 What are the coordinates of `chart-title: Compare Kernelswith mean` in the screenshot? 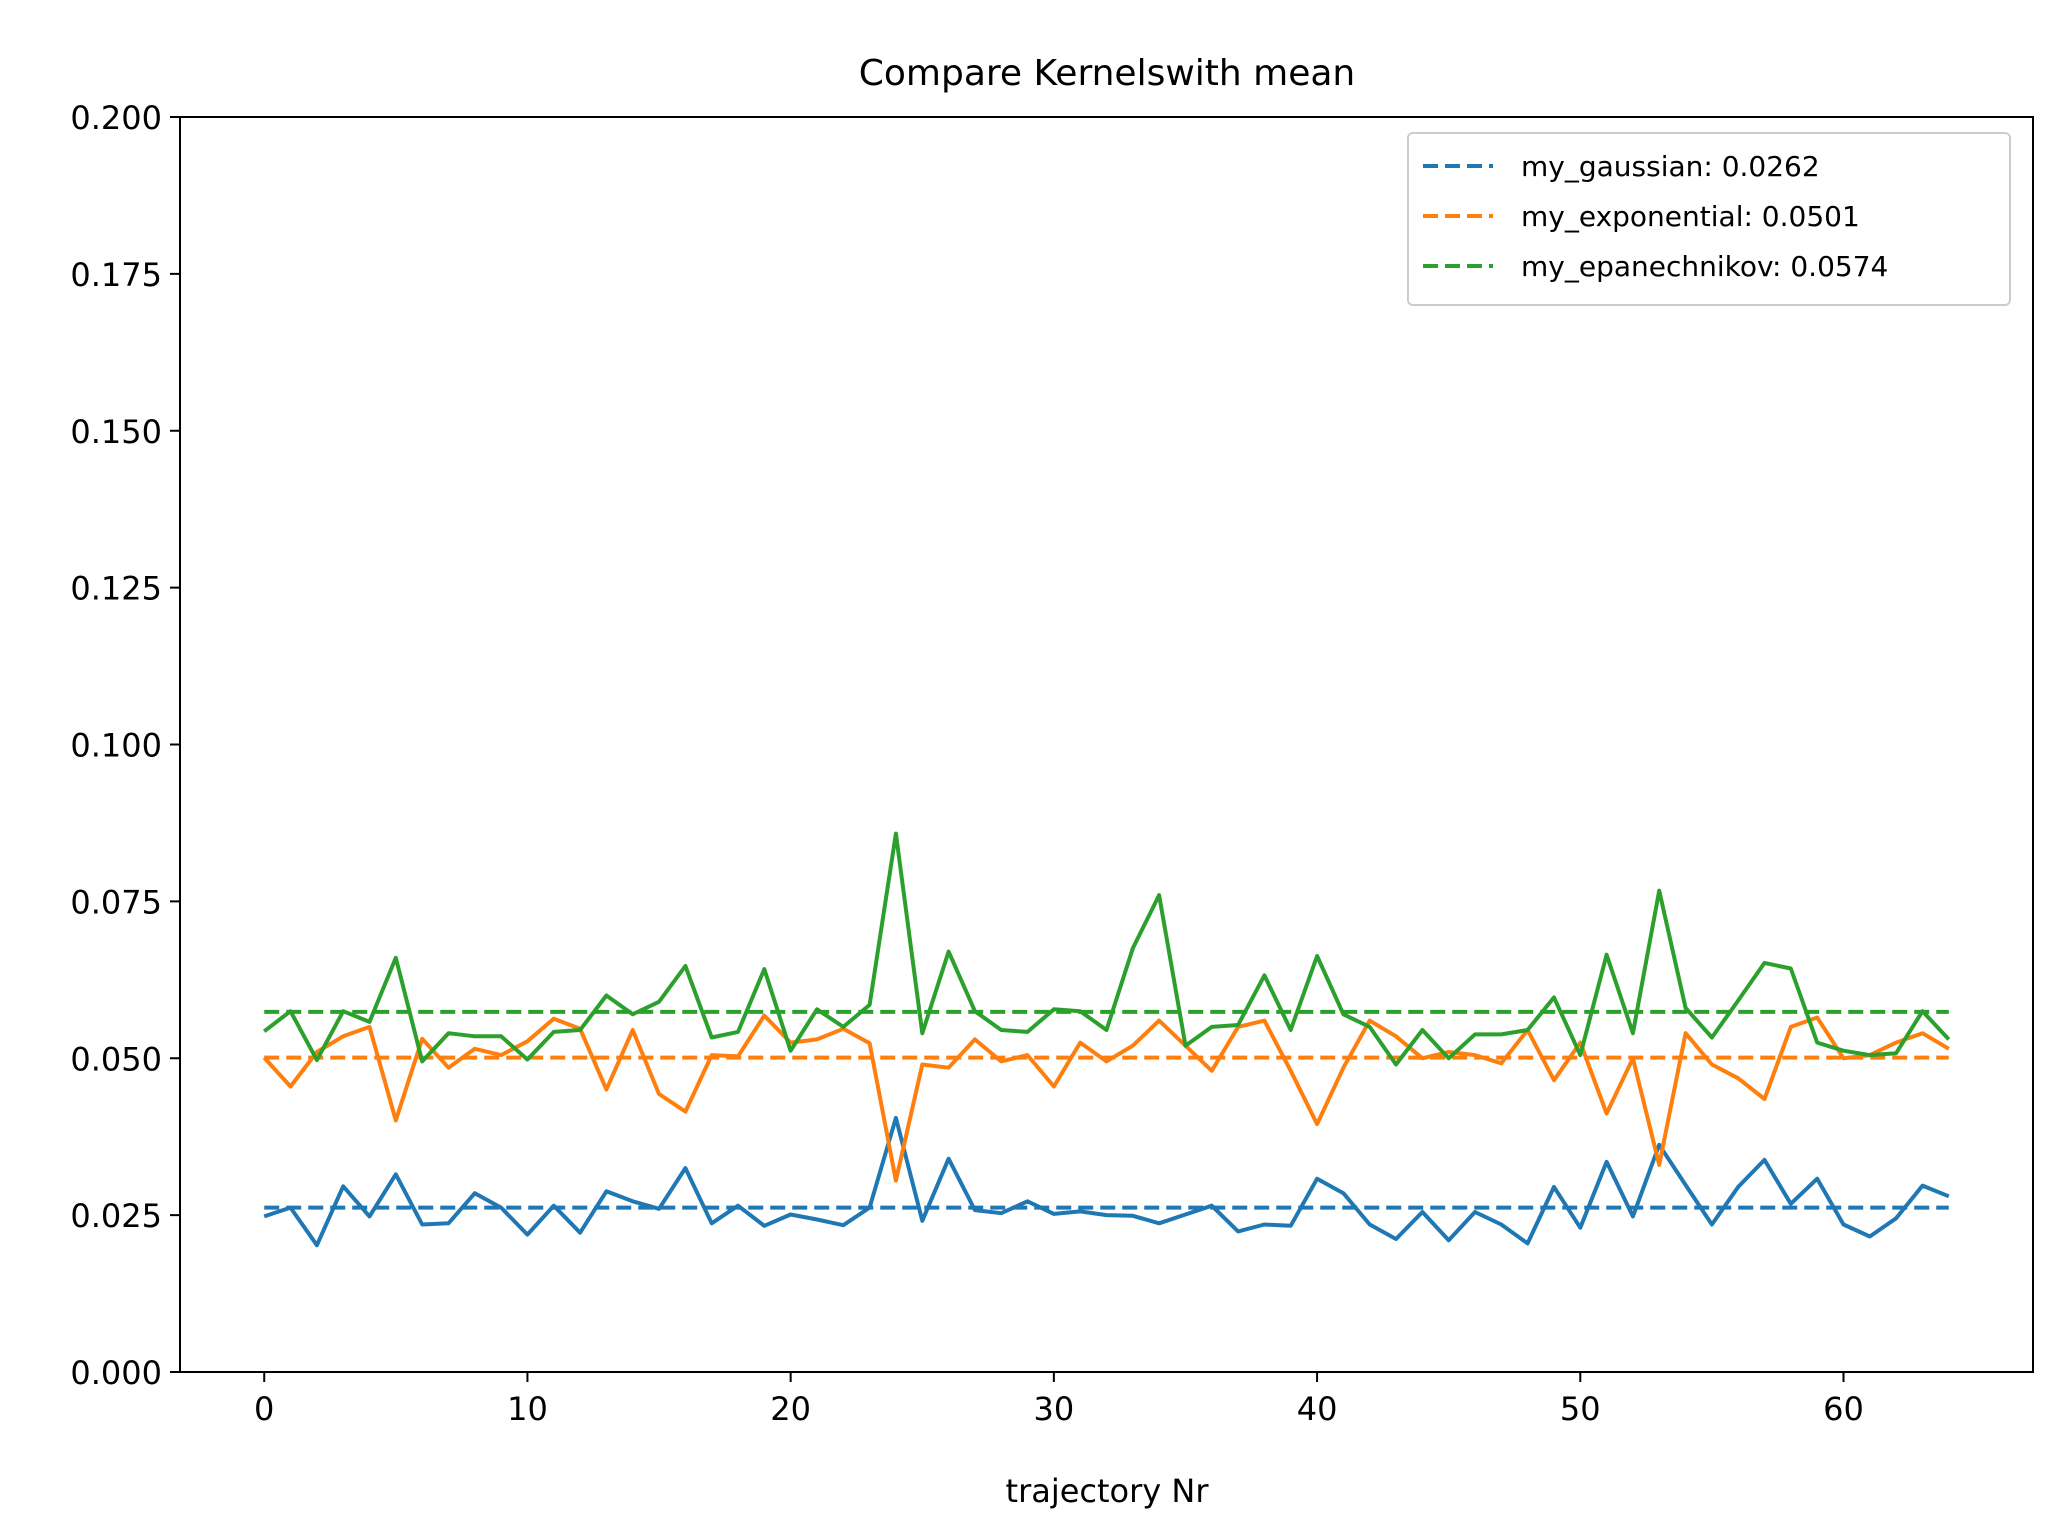 It's located at (1107, 73).